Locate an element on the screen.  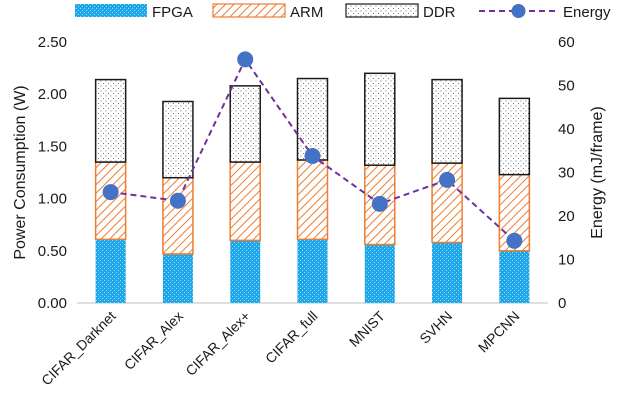
legend-item-energy: Energy is located at coordinates (545, 12).